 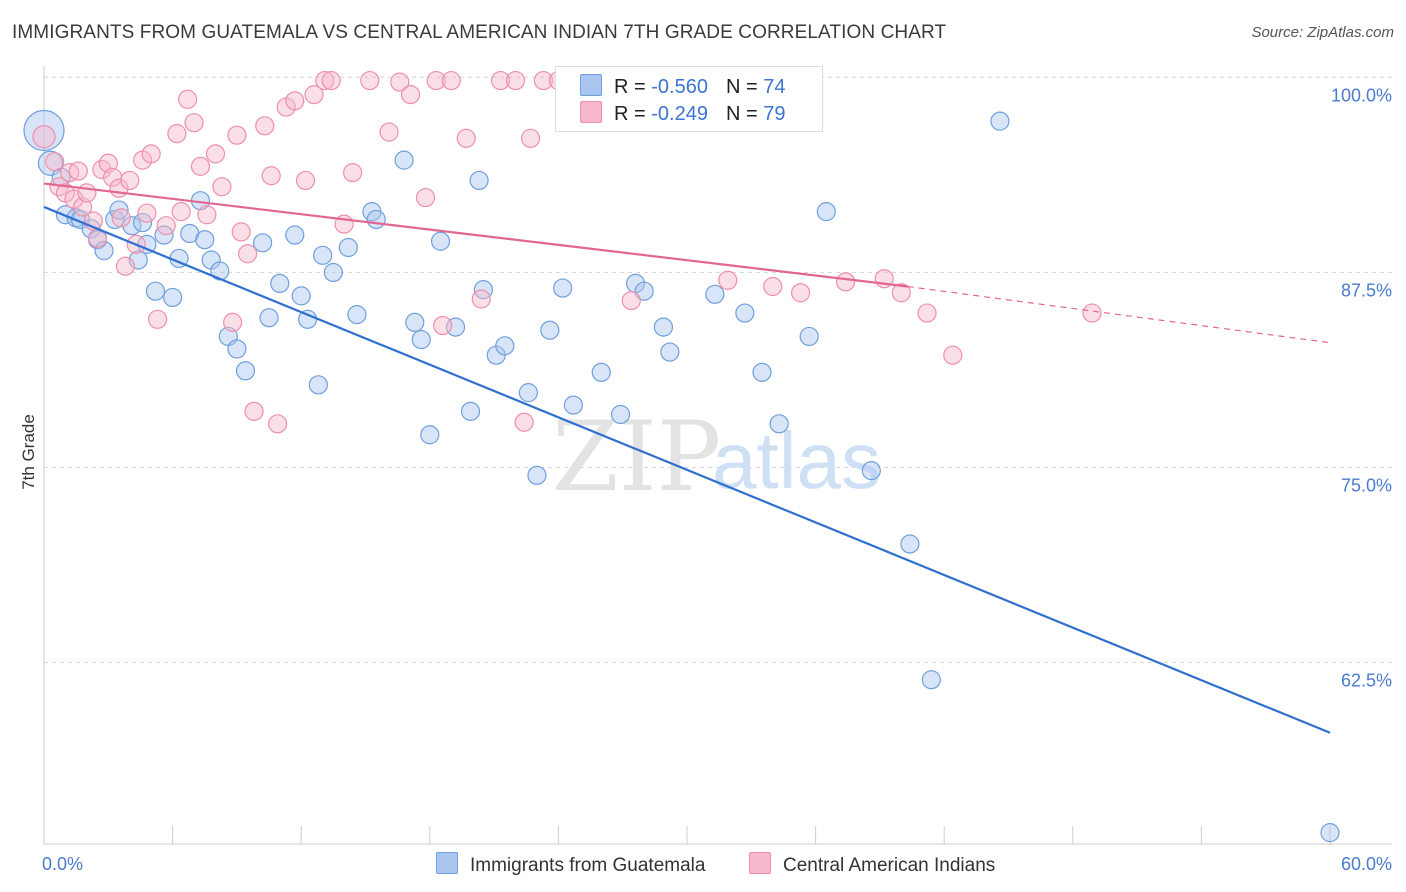 What do you see at coordinates (774, 114) in the screenshot?
I see `legend-n-value: 79` at bounding box center [774, 114].